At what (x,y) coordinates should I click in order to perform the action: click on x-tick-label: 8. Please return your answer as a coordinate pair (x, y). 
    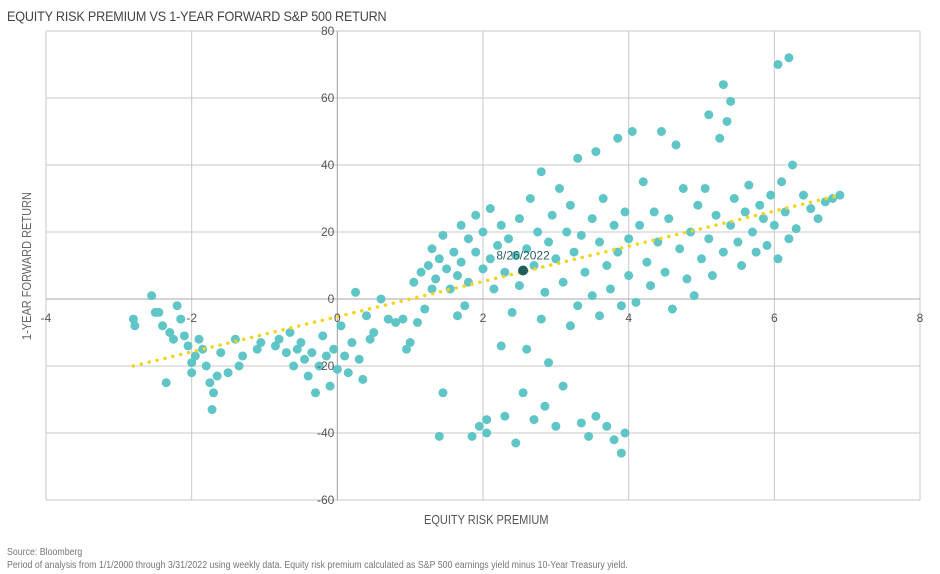
    Looking at the image, I should click on (920, 318).